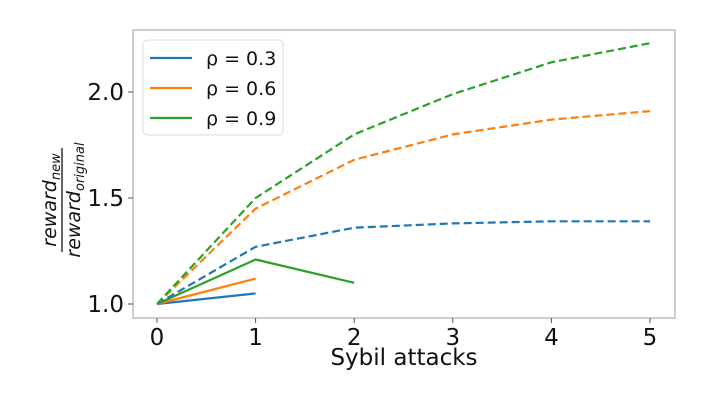 The image size is (706, 401). Describe the element at coordinates (403, 358) in the screenshot. I see `x-axis-label: Sybil attacks` at that location.